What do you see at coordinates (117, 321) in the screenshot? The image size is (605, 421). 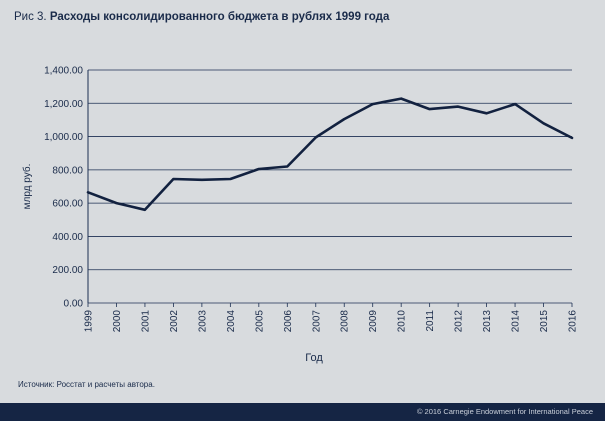 I see `x-tick-label: 2000` at bounding box center [117, 321].